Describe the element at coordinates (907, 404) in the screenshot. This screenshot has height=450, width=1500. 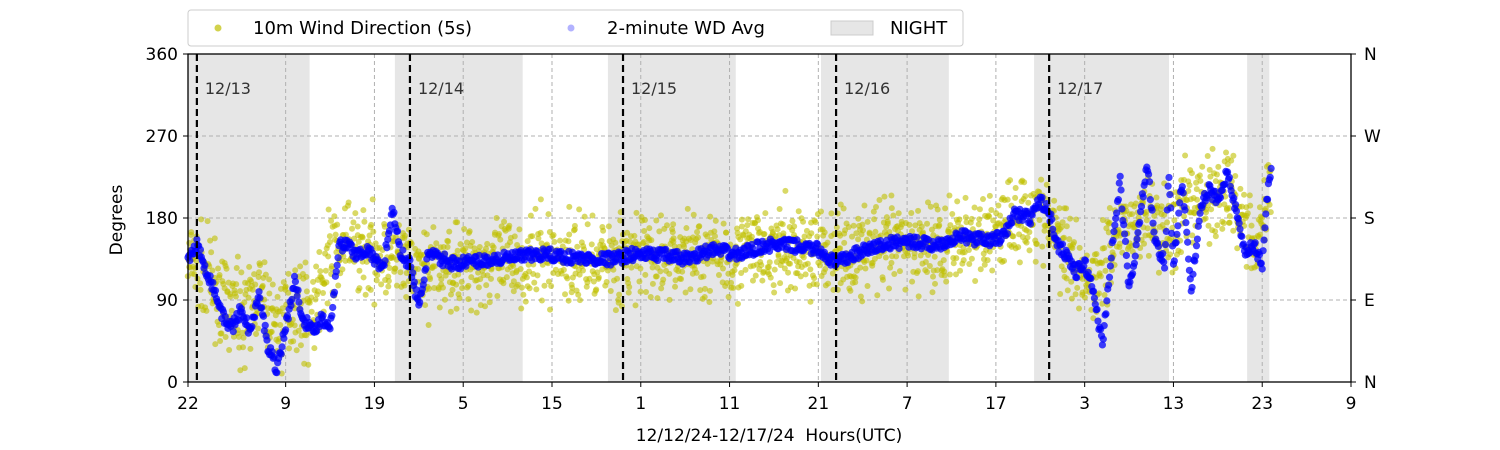
I see `x-tick-label: 7` at that location.